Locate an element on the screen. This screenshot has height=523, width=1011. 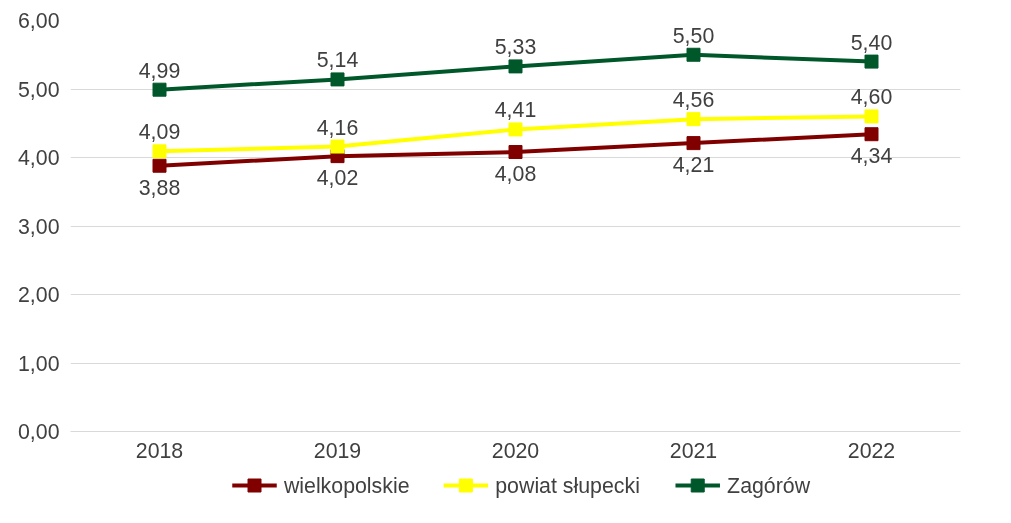
y-tick-label: 3,00 is located at coordinates (38, 226).